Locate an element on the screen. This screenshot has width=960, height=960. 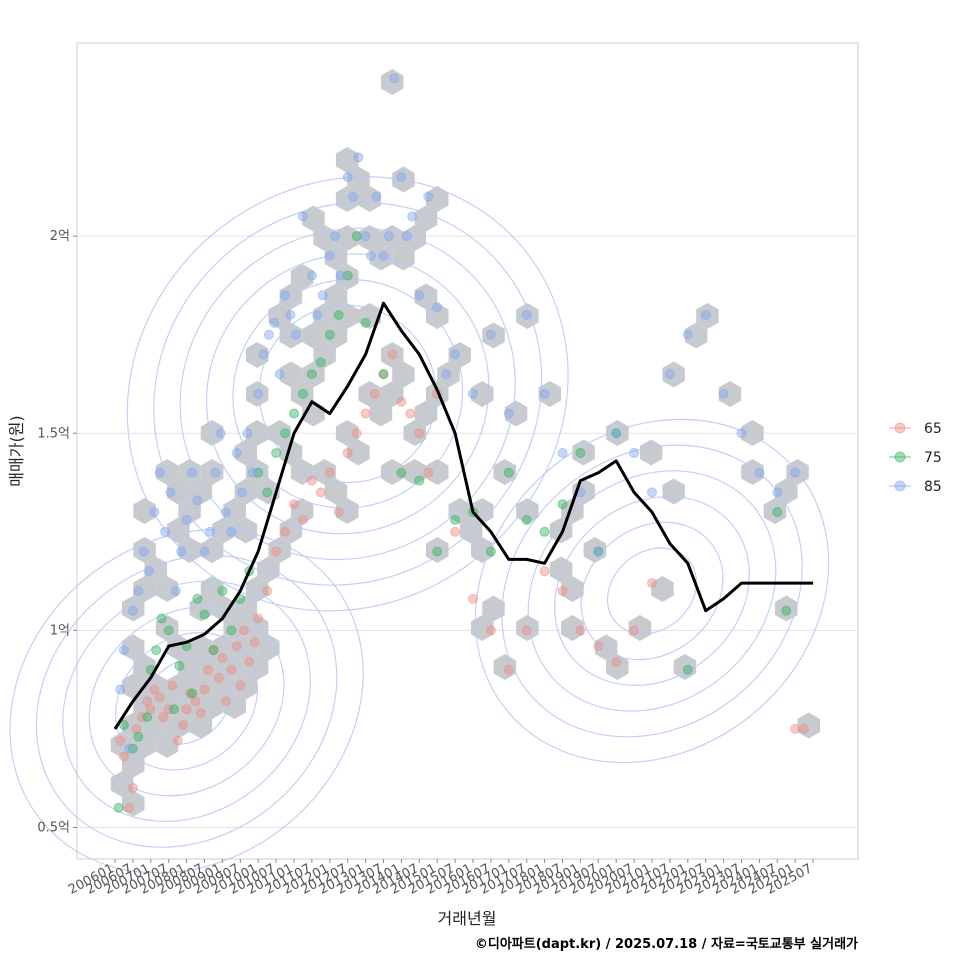
y-axis-ticks: 0.5억 1억 1.5억 2억 is located at coordinates (57, 532).